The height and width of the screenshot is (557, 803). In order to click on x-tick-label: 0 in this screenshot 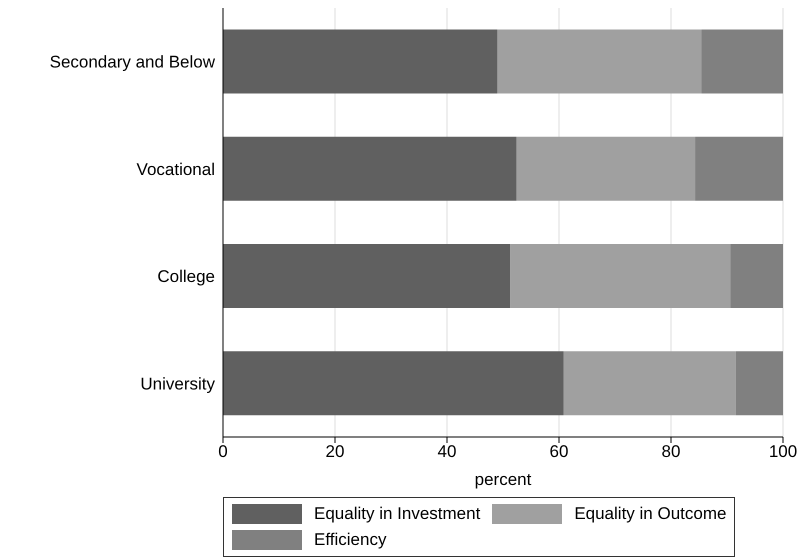, I will do `click(223, 452)`.